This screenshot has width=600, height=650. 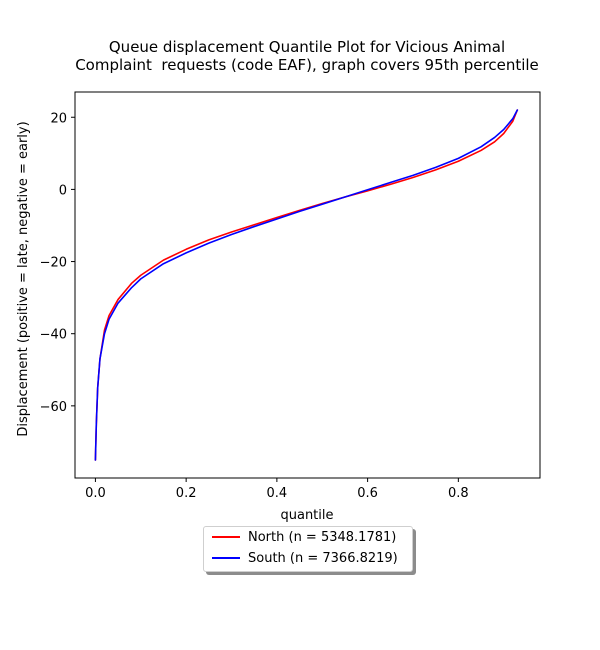 I want to click on x-tick-label: 0.2, so click(x=186, y=493).